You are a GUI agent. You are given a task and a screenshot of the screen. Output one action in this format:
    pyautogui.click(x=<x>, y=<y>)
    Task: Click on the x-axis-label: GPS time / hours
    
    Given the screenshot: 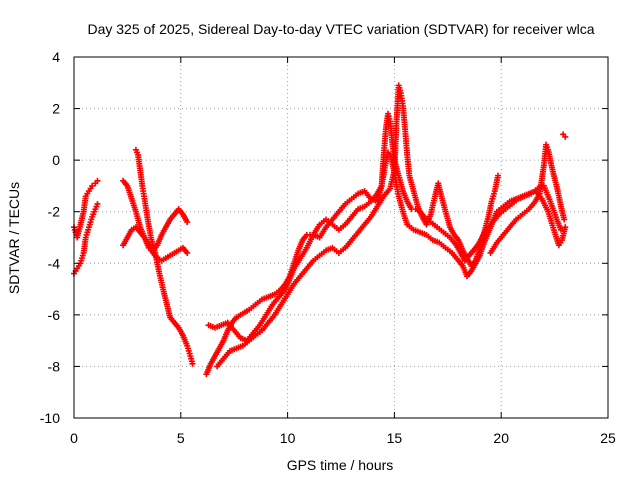 What is the action you would take?
    pyautogui.click(x=340, y=465)
    